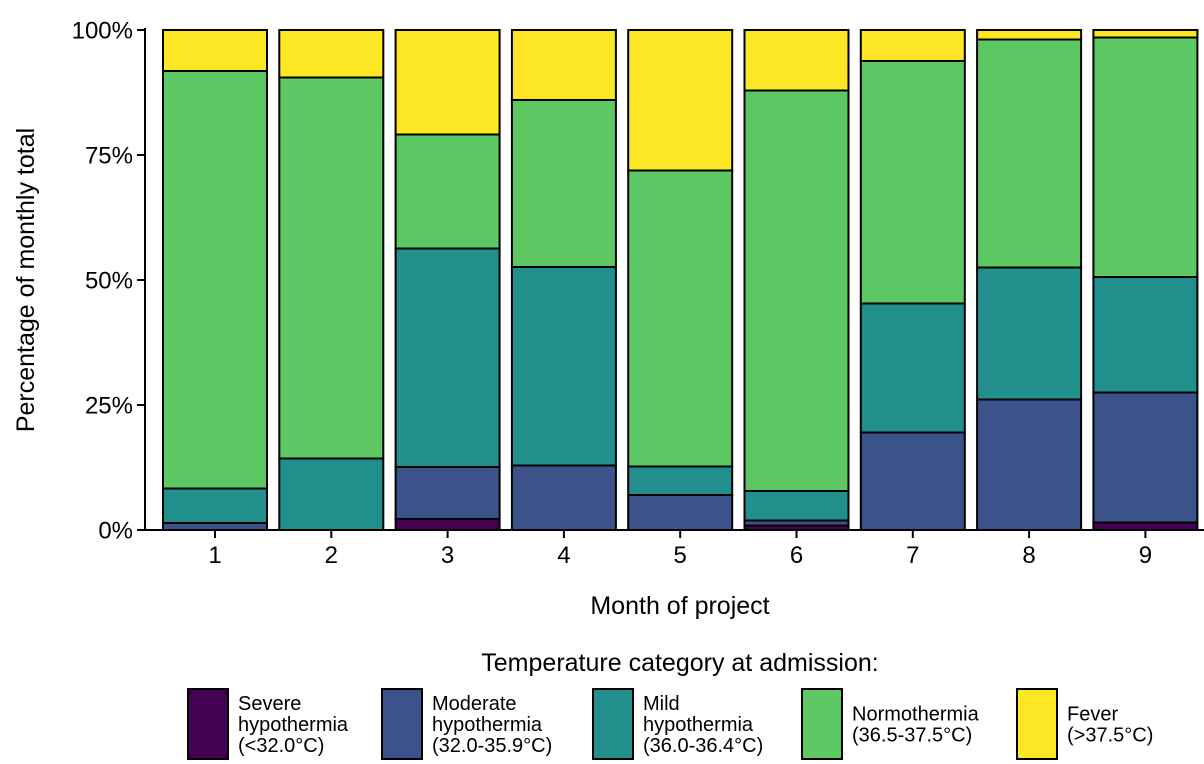  What do you see at coordinates (492, 725) in the screenshot?
I see `legend-label: Moderate hypothermia (32.0-35.9°C)` at bounding box center [492, 725].